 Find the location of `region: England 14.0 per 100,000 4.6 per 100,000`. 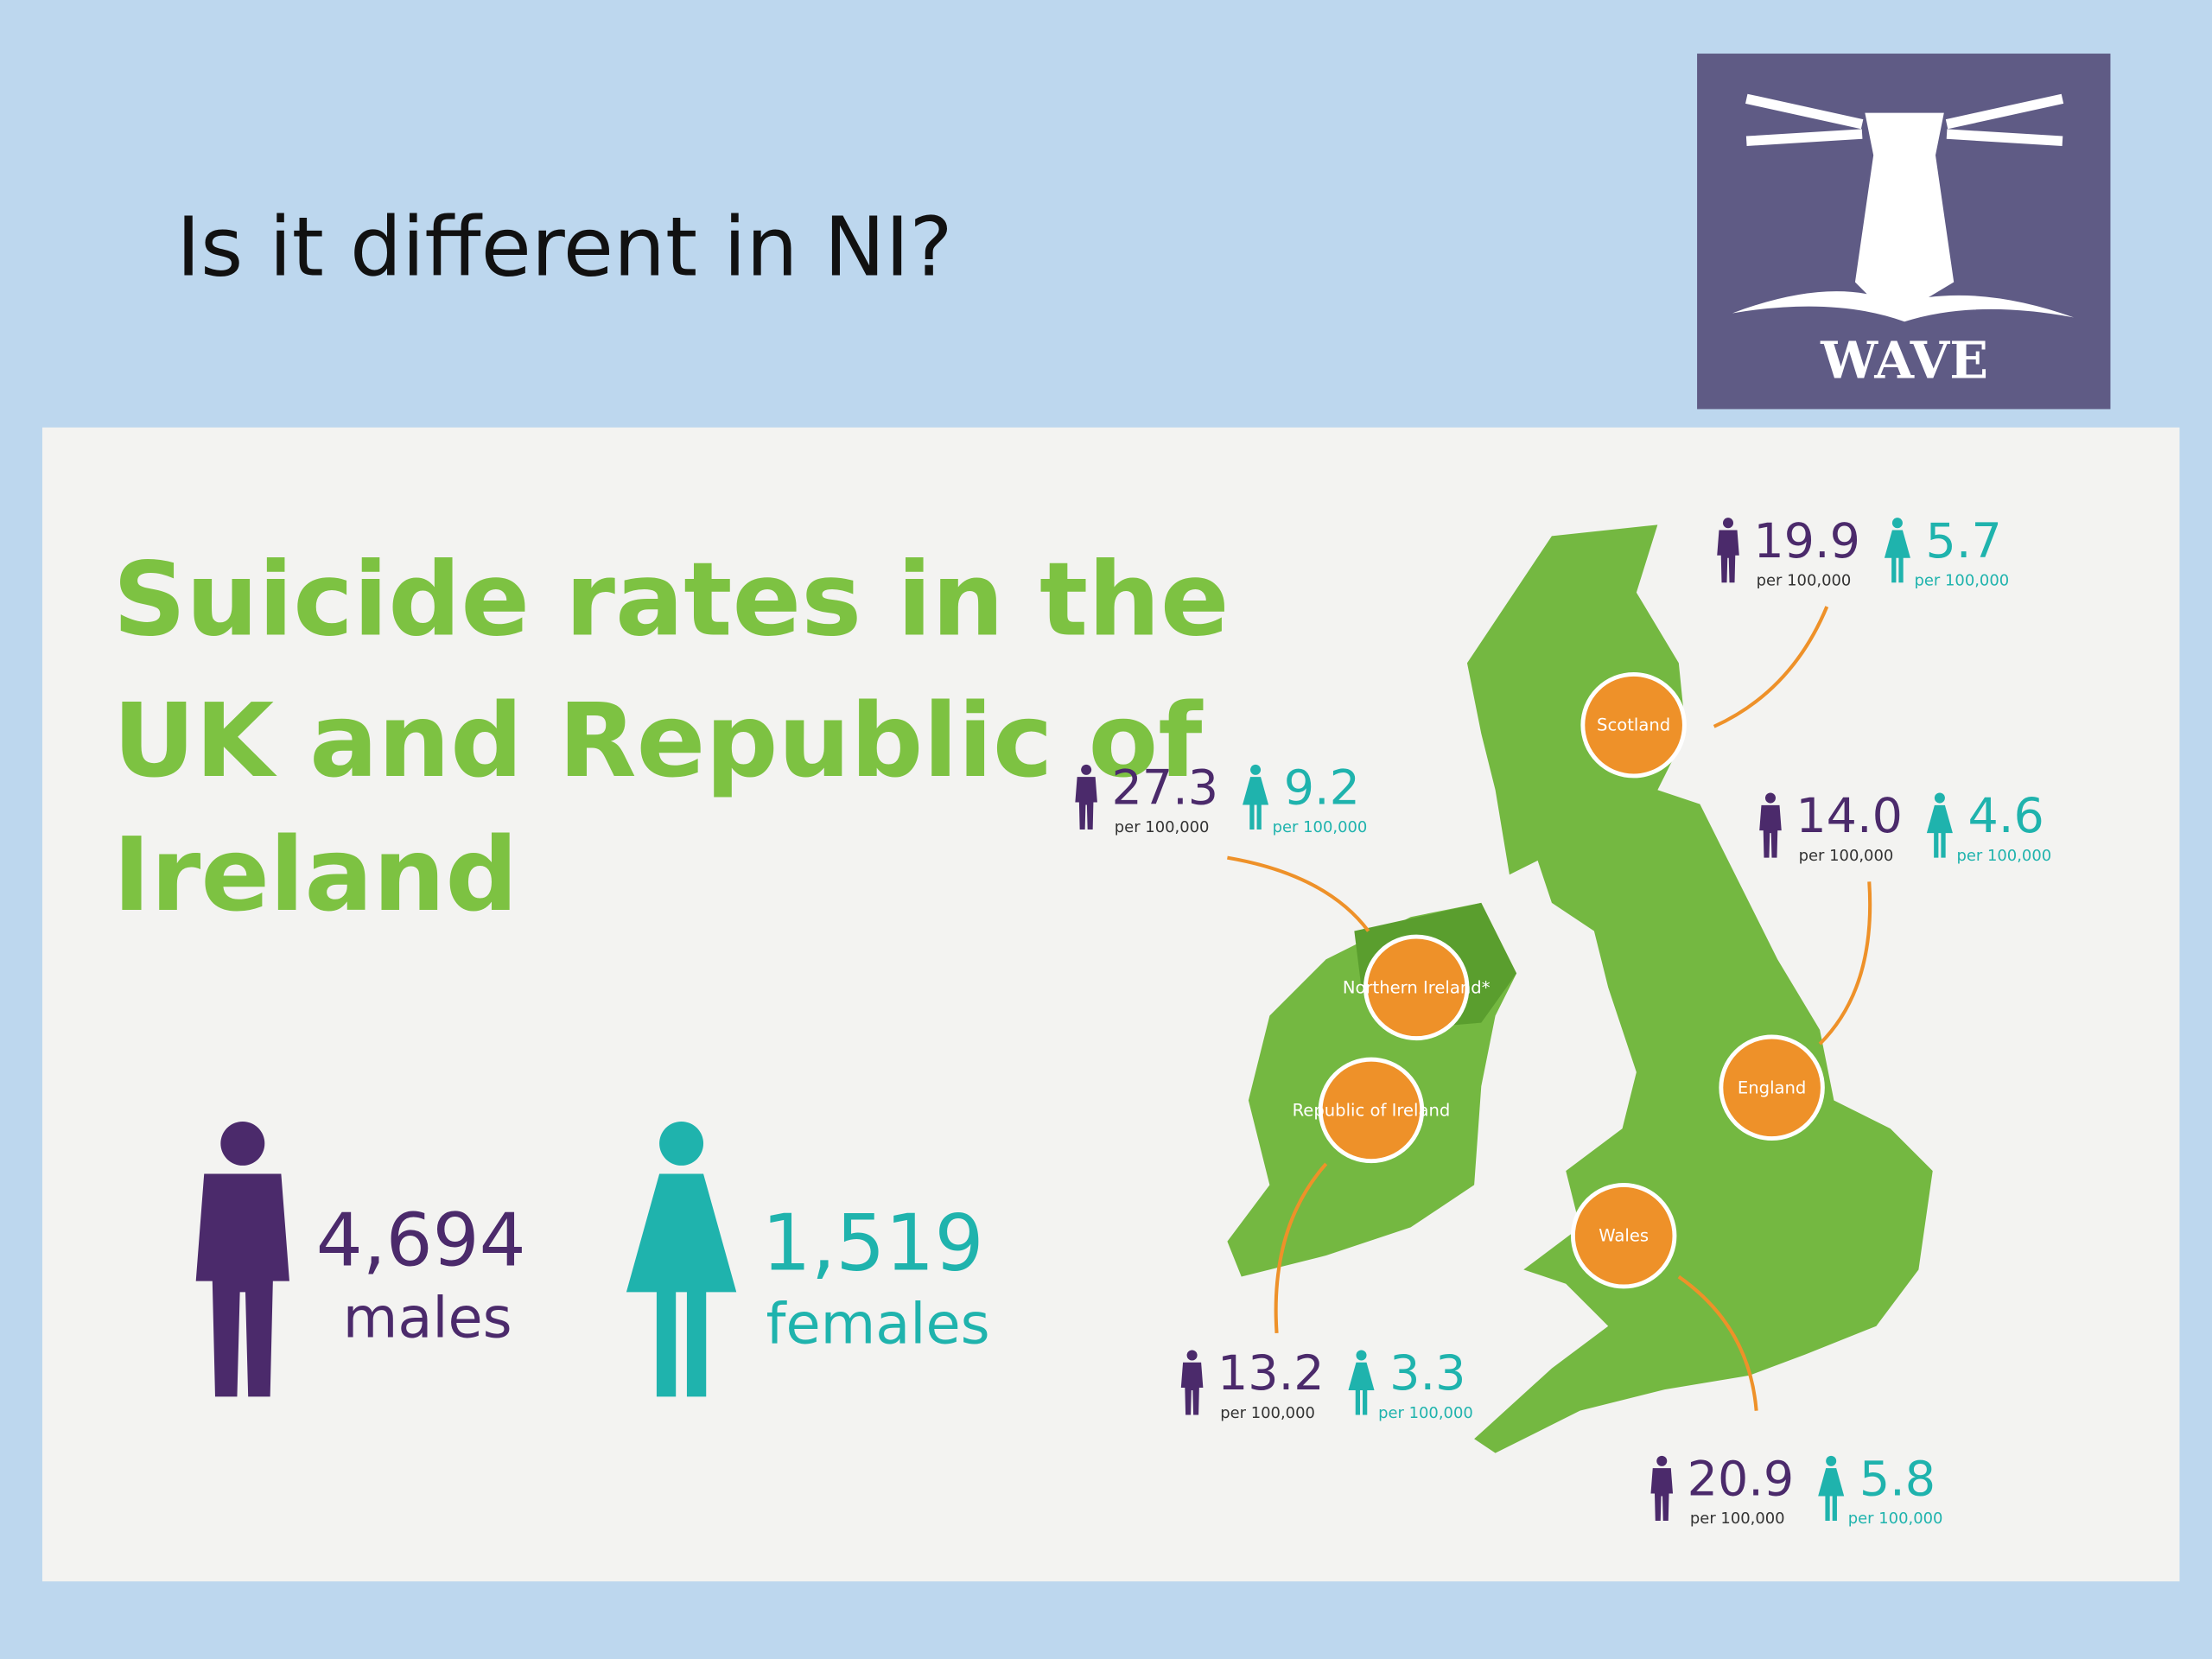

region: England 14.0 per 100,000 4.6 per 100,000 is located at coordinates (1885, 964).